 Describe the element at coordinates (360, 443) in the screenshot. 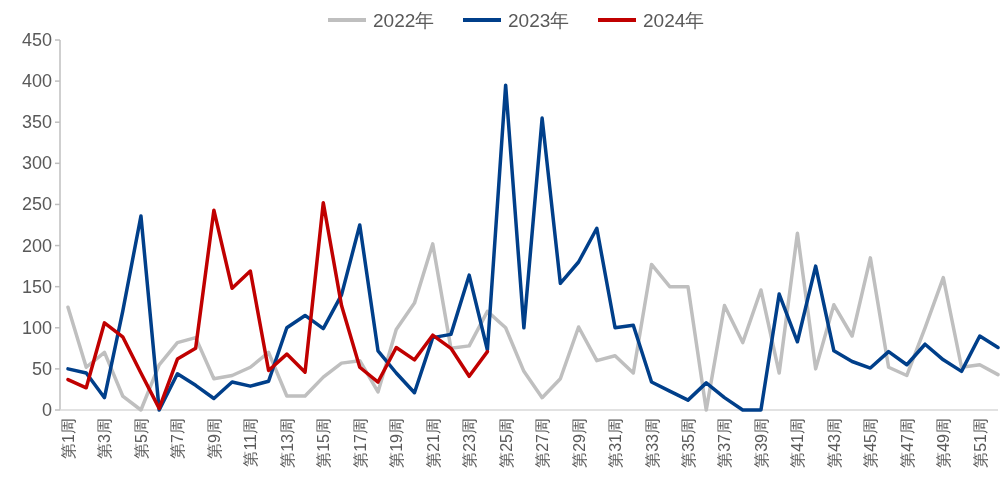

I see `x-tick-label: 第17周` at that location.